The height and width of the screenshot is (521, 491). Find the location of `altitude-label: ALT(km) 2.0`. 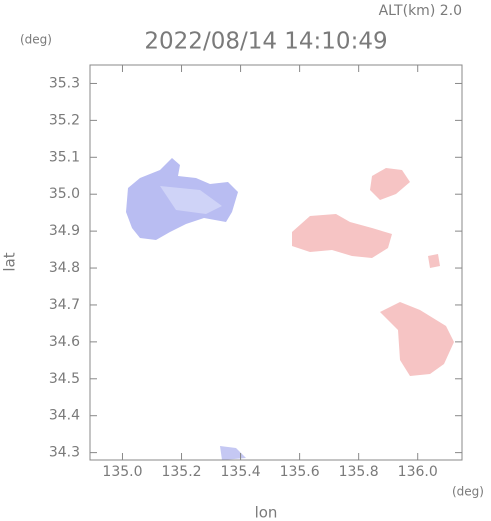

altitude-label: ALT(km) 2.0 is located at coordinates (420, 11).